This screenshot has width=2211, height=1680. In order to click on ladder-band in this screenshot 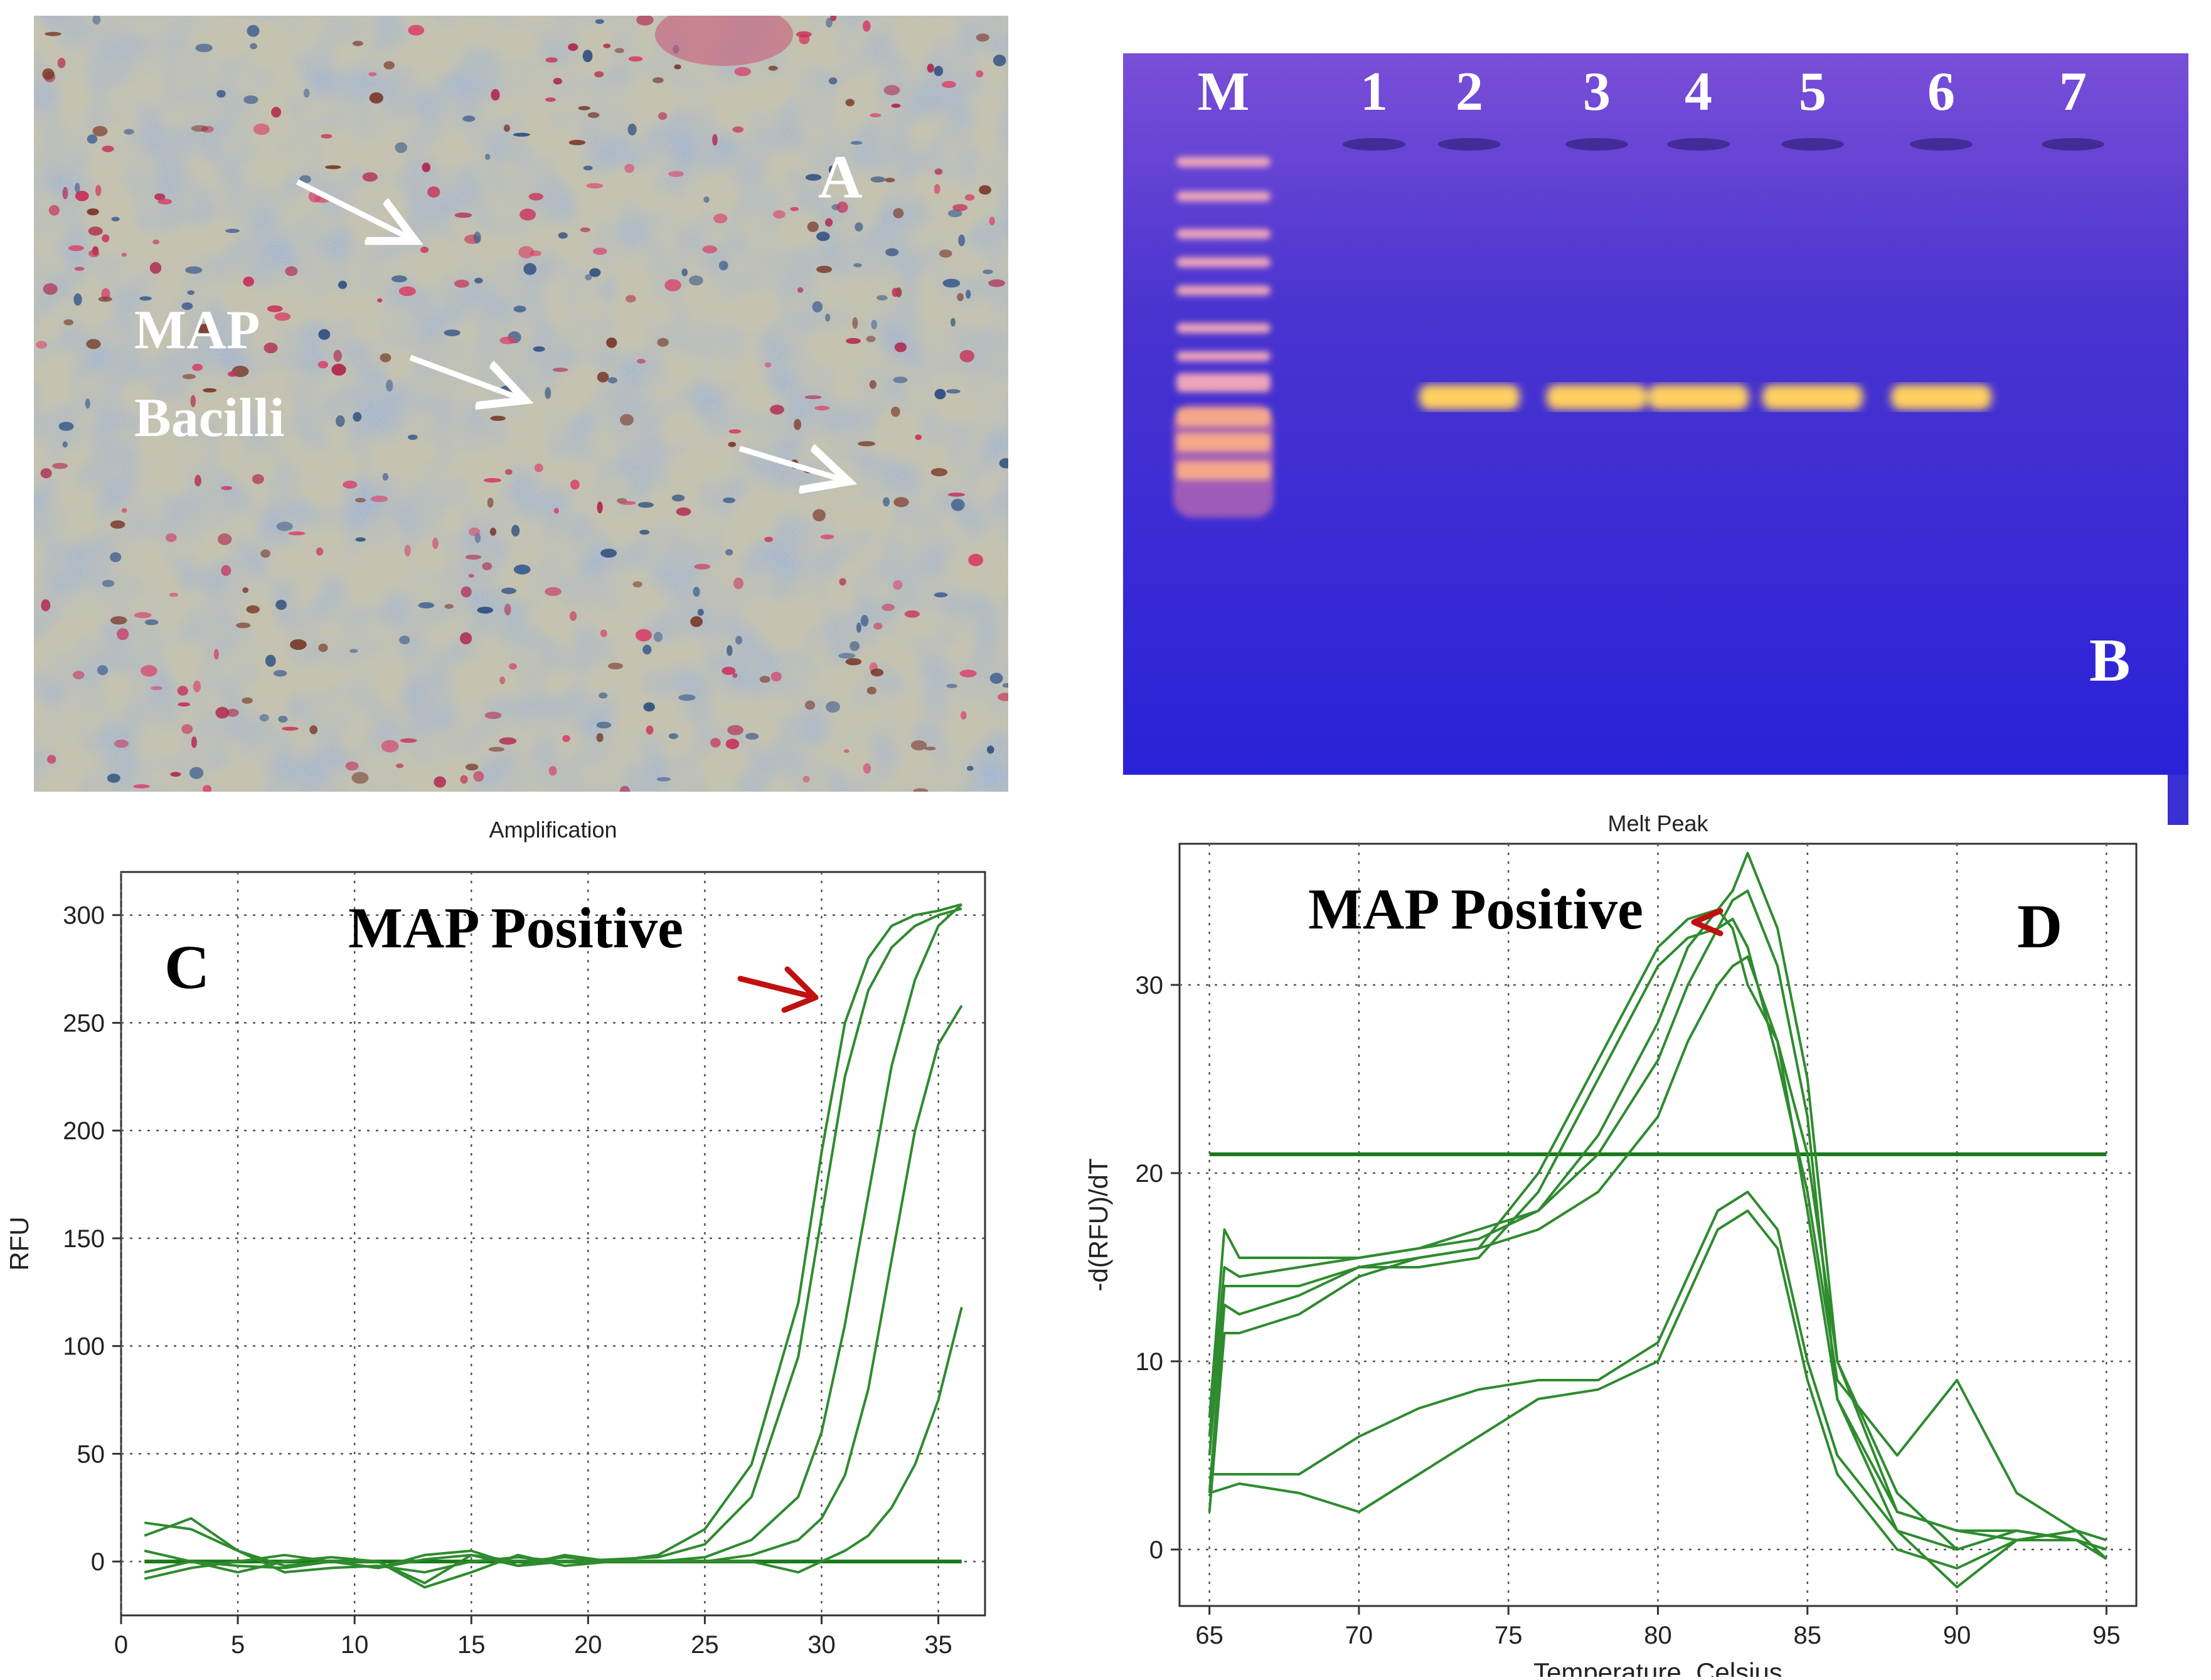, I will do `click(1223, 262)`.